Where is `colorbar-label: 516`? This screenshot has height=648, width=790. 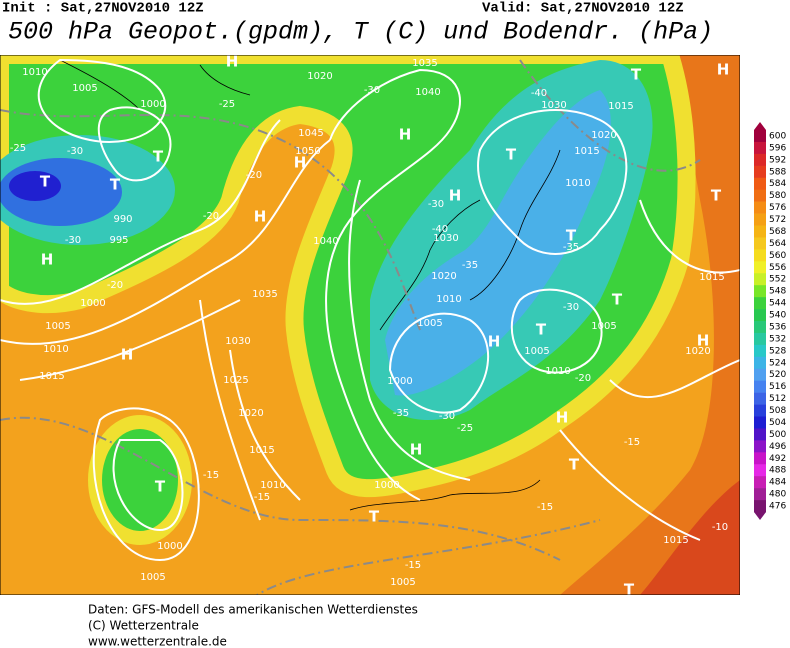
colorbar-label: 516 is located at coordinates (777, 387).